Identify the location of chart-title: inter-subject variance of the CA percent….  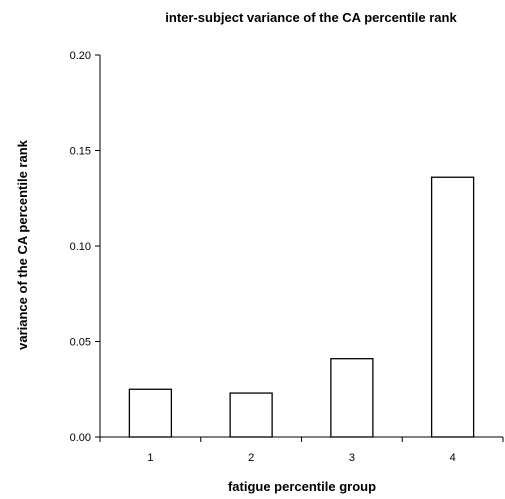
(311, 17).